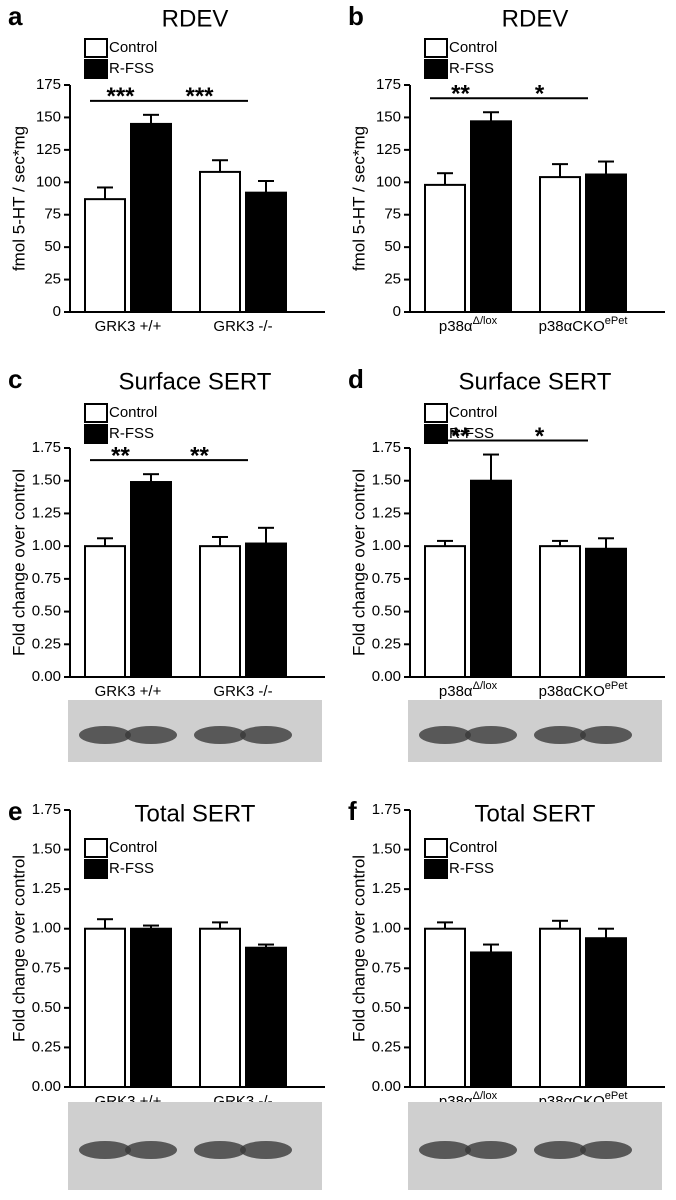 The width and height of the screenshot is (676, 1200). What do you see at coordinates (15, 379) in the screenshot?
I see `panel-letter: c` at bounding box center [15, 379].